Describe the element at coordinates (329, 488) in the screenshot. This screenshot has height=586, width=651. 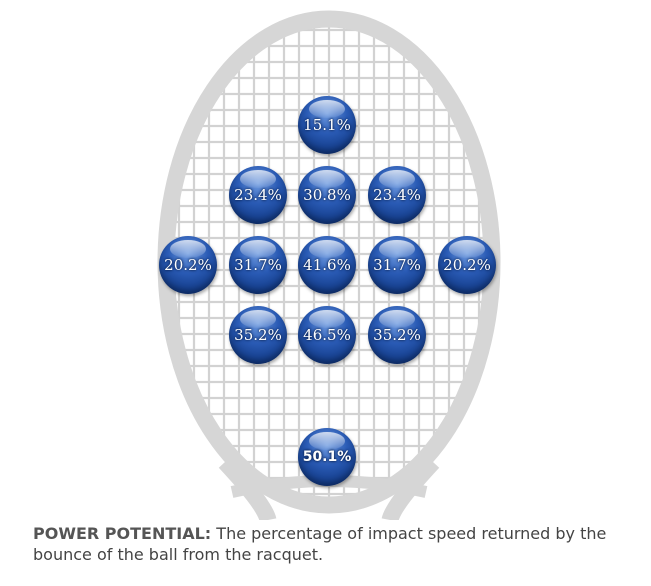
I see `racquet-throat` at that location.